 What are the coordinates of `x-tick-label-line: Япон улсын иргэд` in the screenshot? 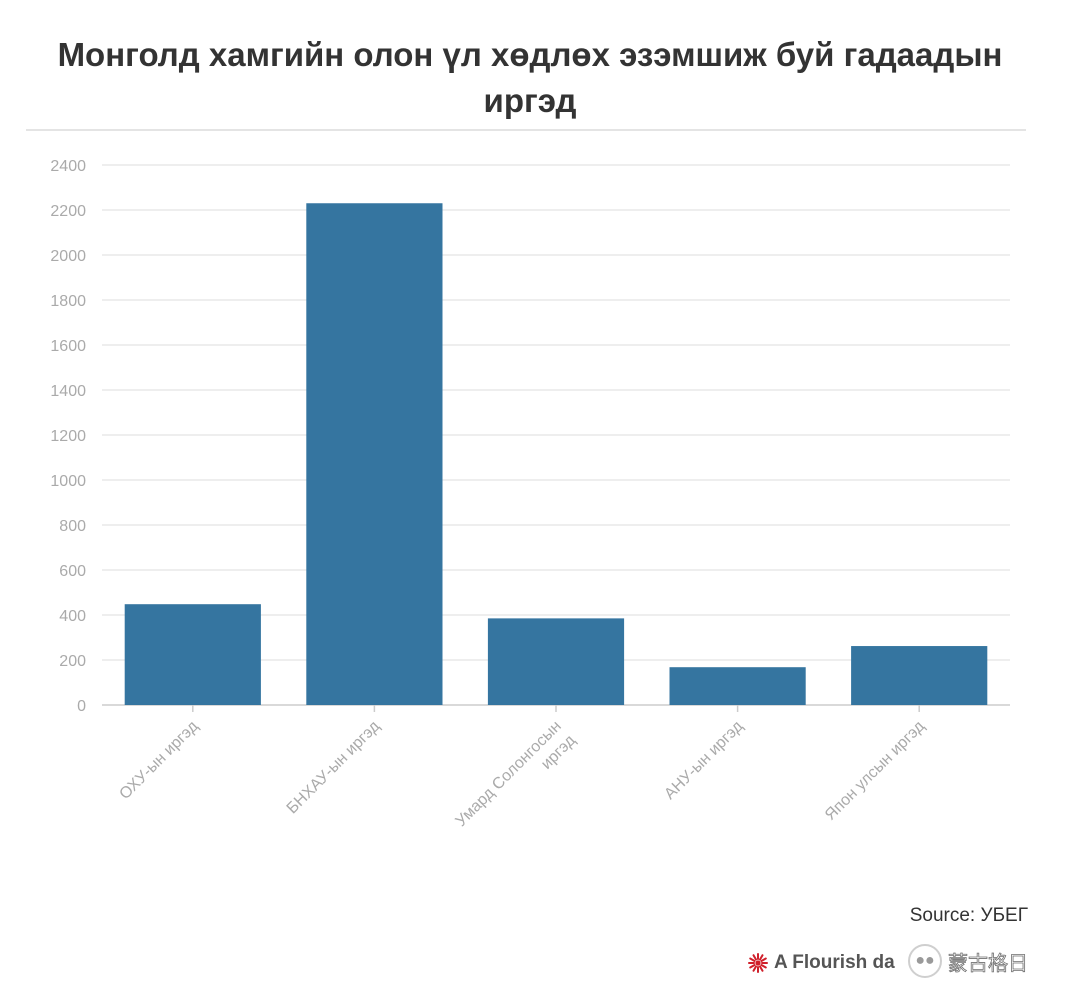 It's located at (875, 770).